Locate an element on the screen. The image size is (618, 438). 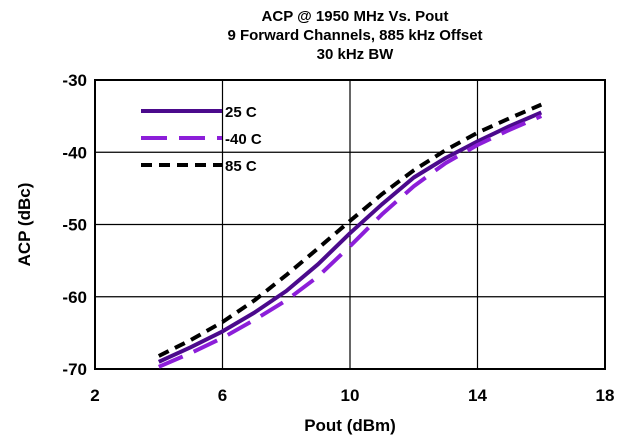
x-tick-label: 14 is located at coordinates (477, 395).